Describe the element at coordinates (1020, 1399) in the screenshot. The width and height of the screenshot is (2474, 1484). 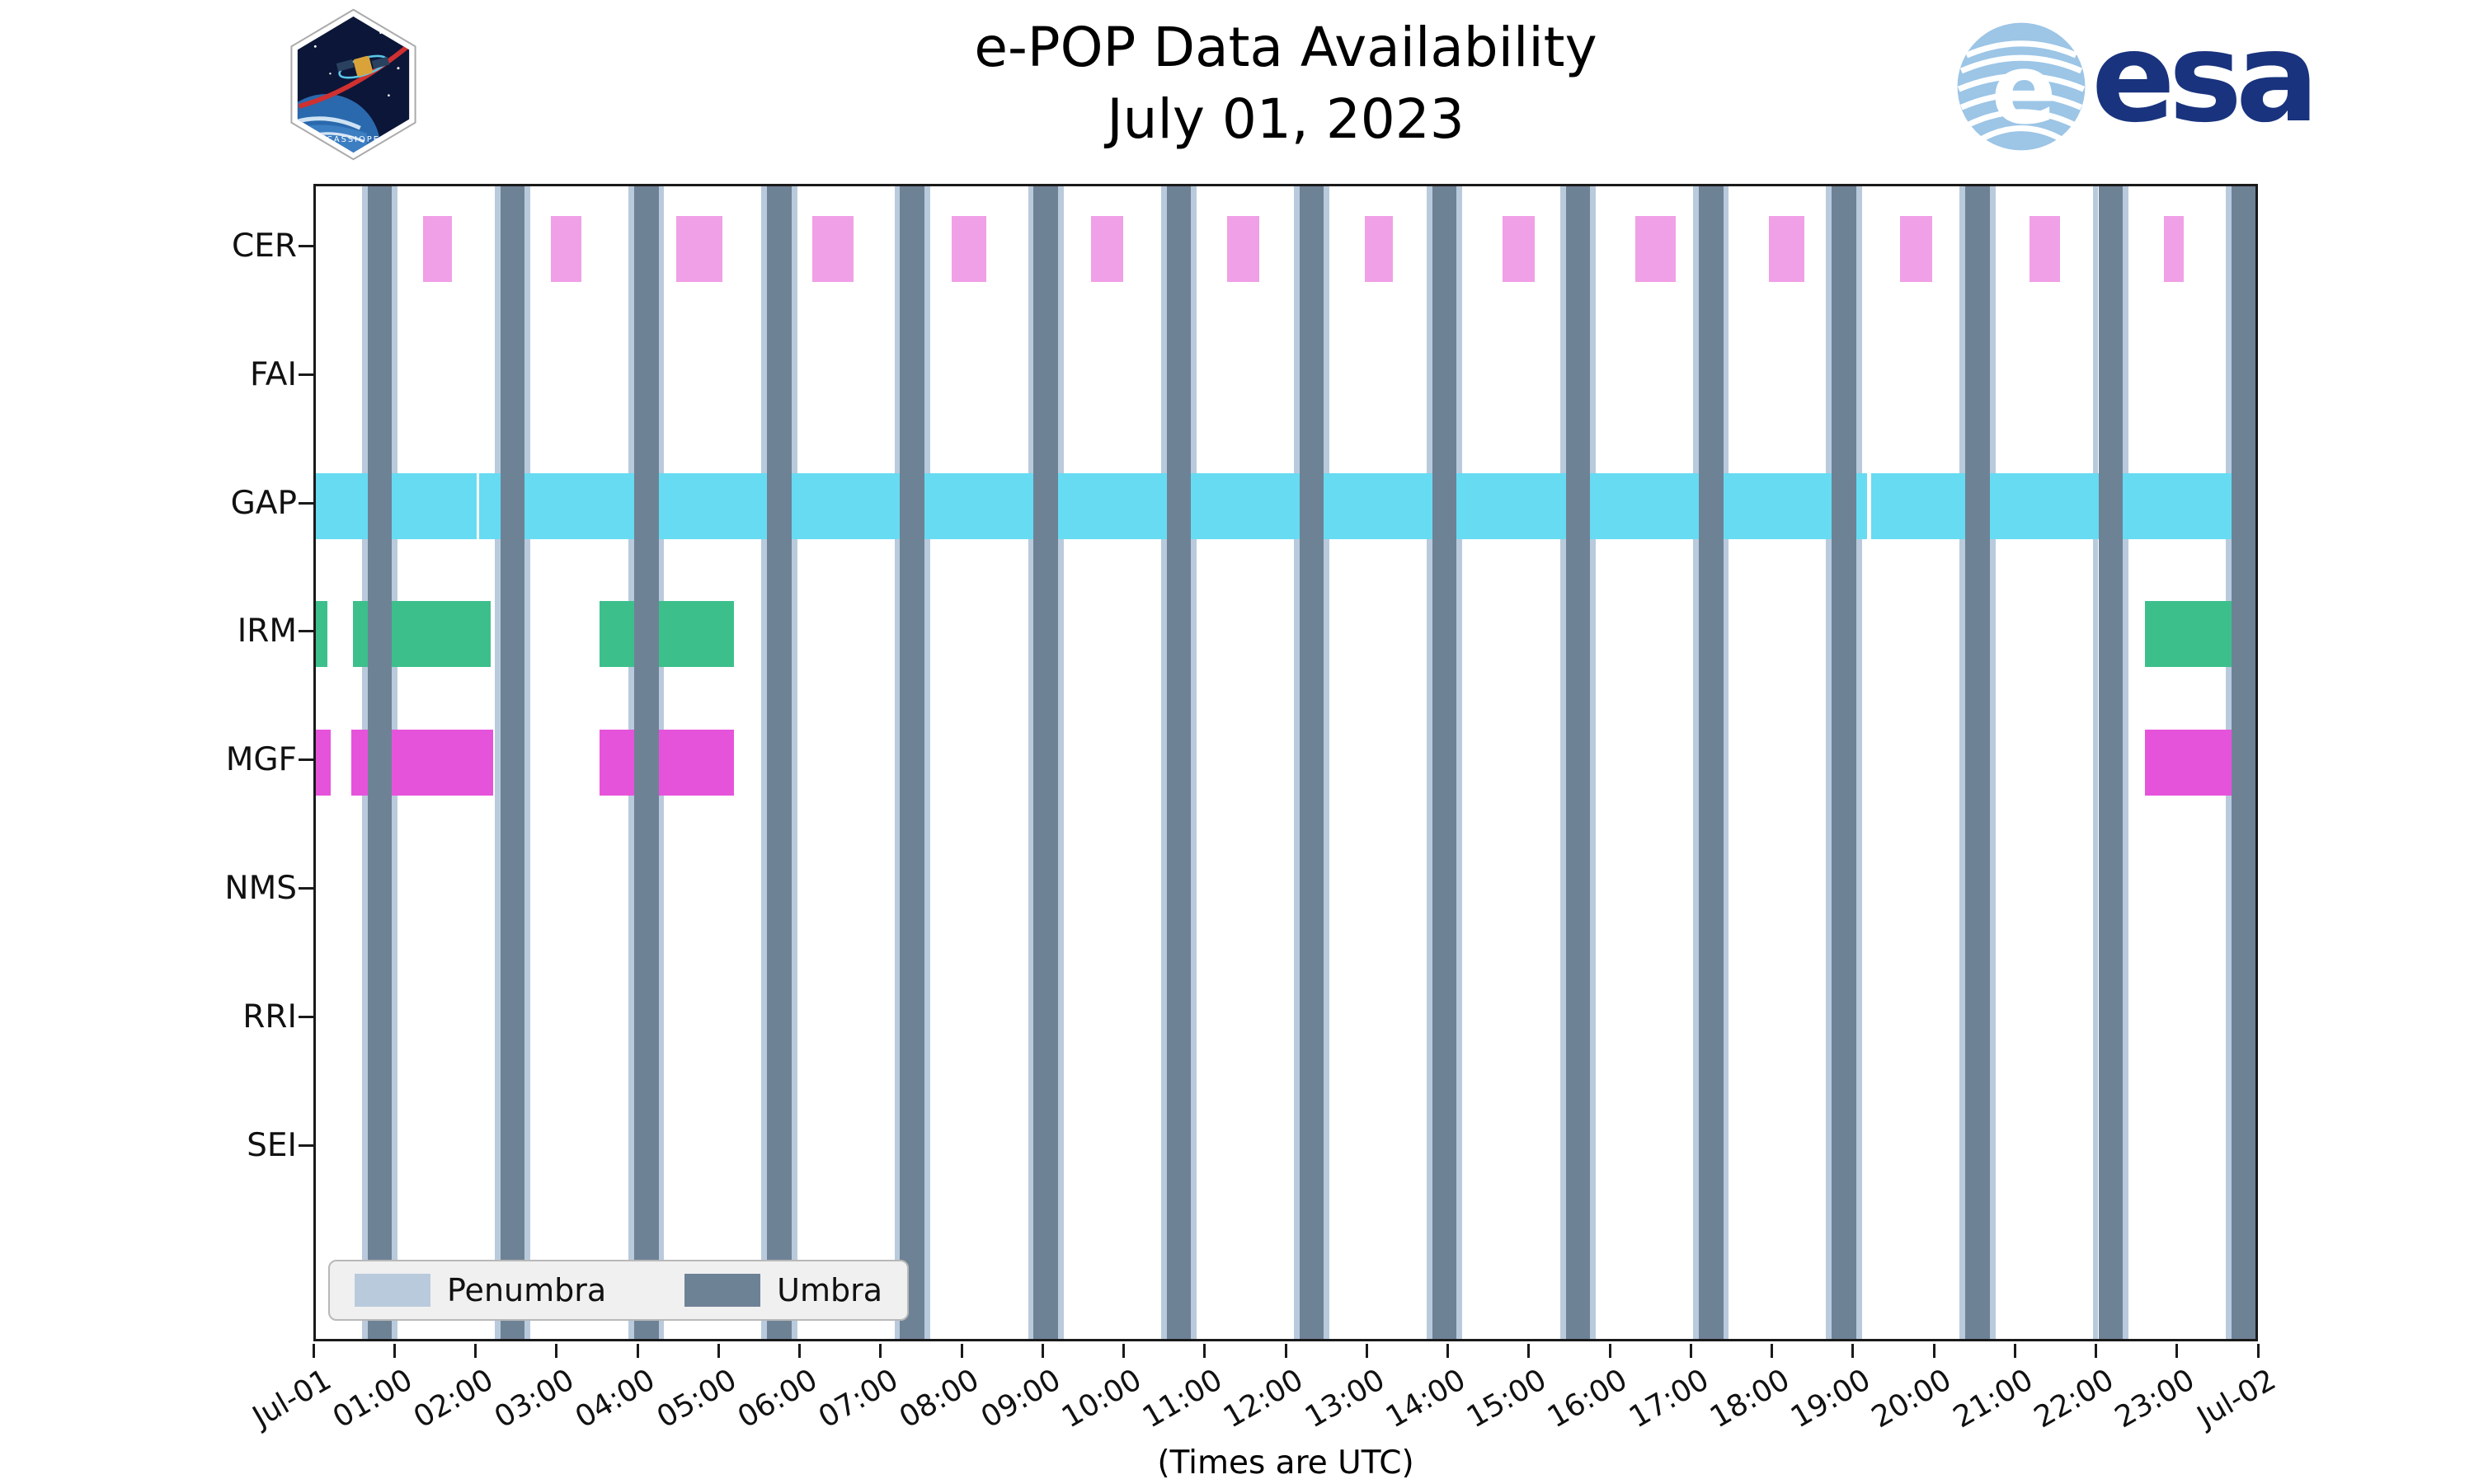
I see `x-axis-tick-label-text: 09:00` at that location.